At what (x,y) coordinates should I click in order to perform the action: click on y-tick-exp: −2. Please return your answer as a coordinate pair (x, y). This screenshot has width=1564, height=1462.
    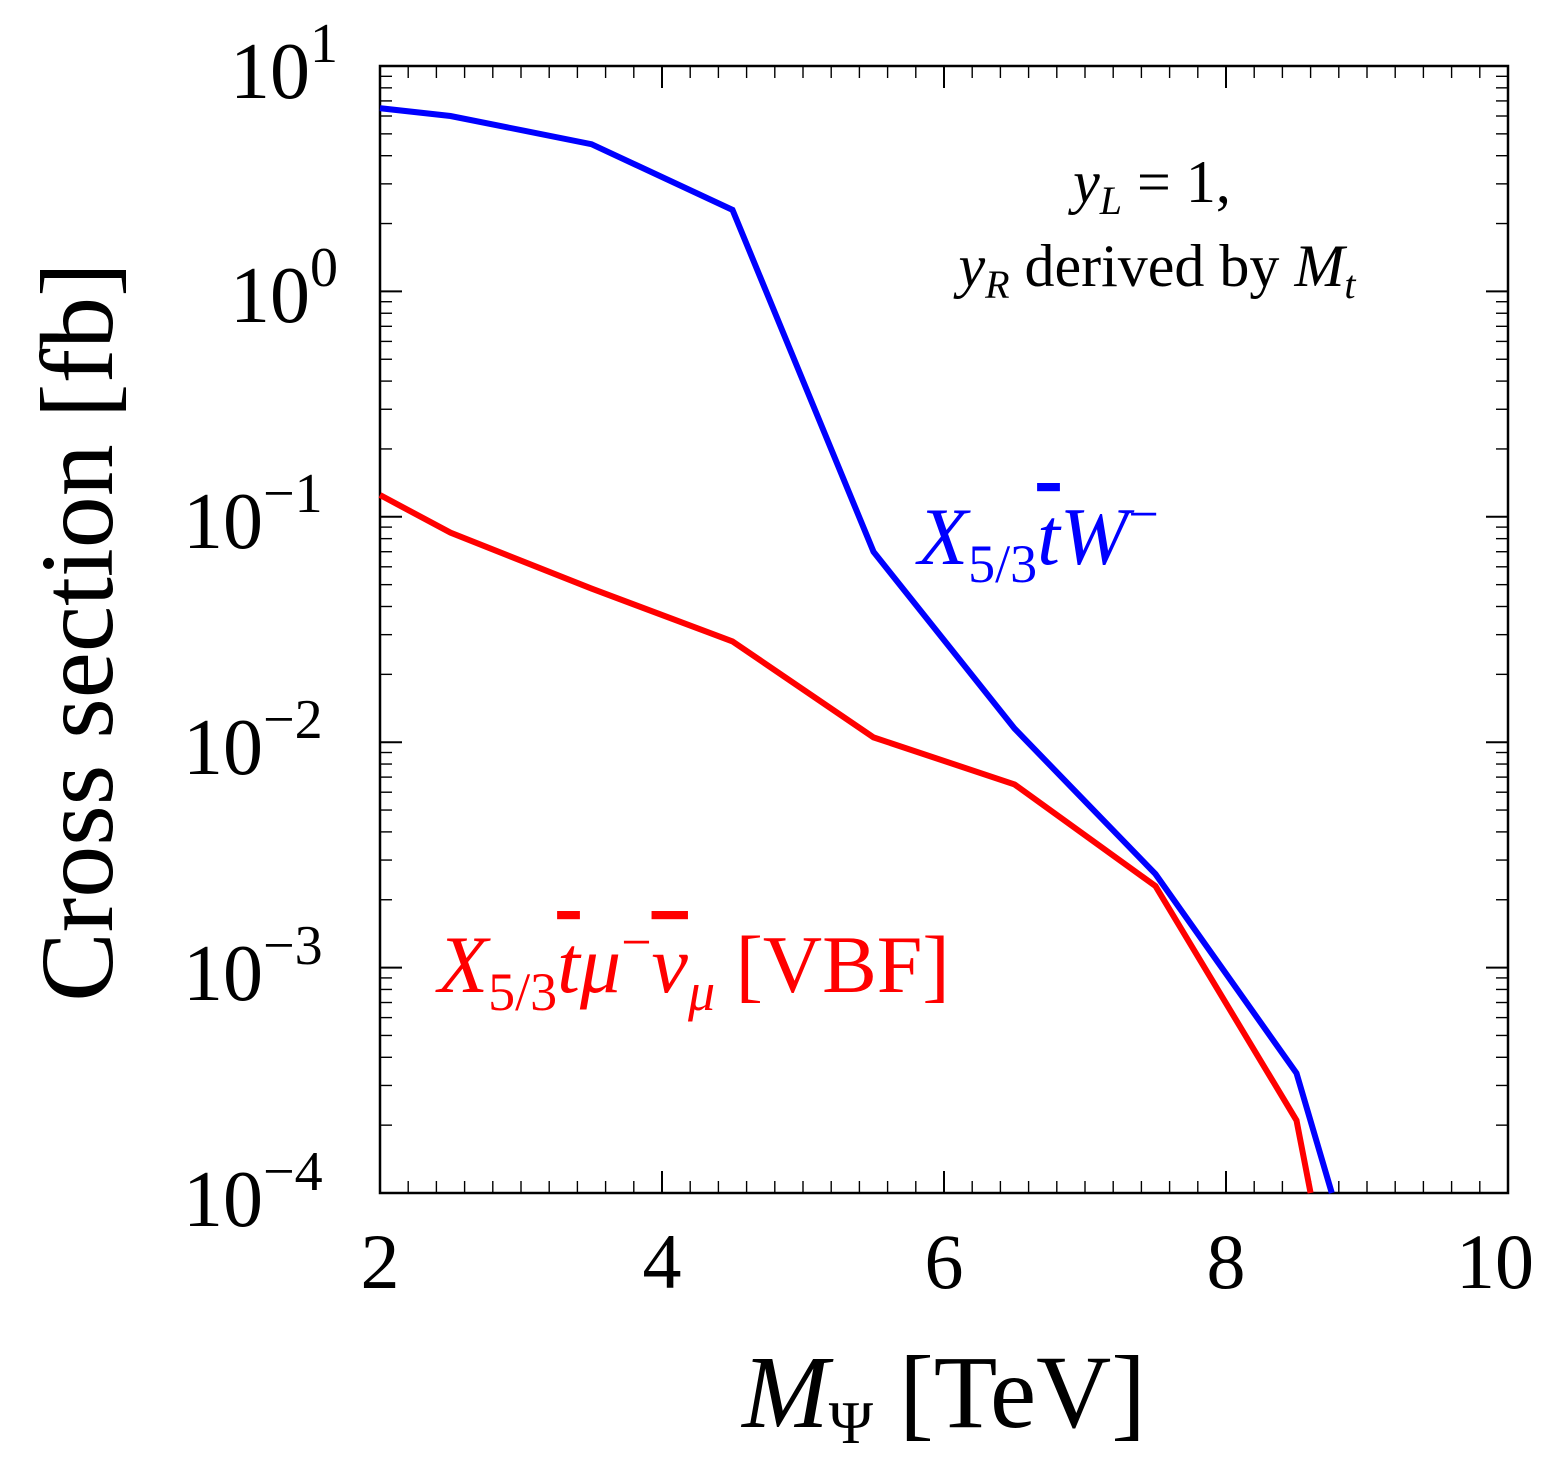
    Looking at the image, I should click on (293, 720).